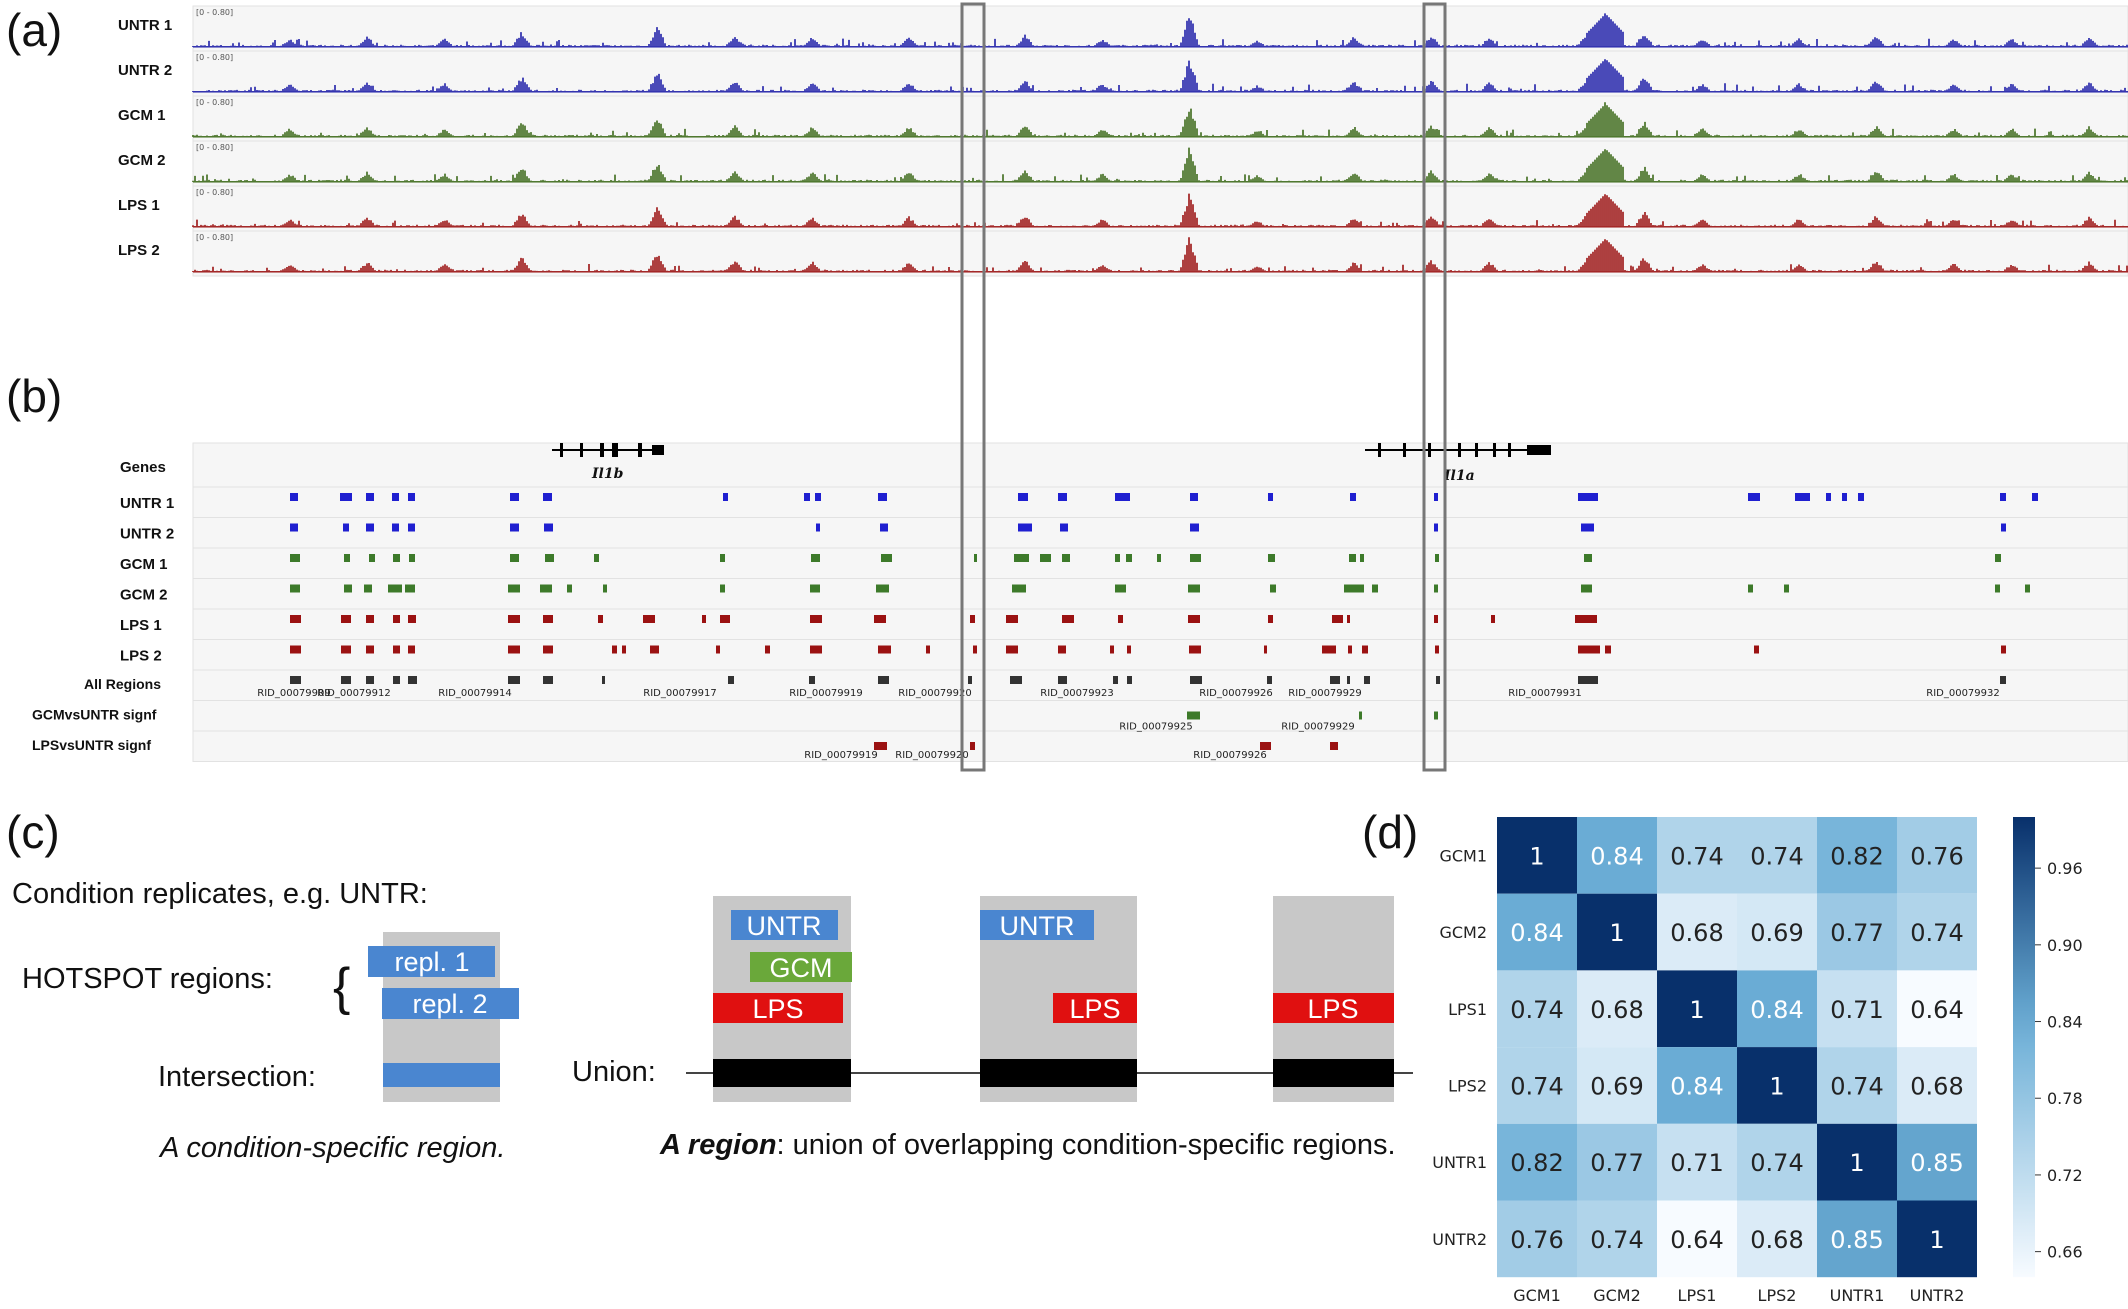  What do you see at coordinates (341, 987) in the screenshot?
I see `brace: {` at bounding box center [341, 987].